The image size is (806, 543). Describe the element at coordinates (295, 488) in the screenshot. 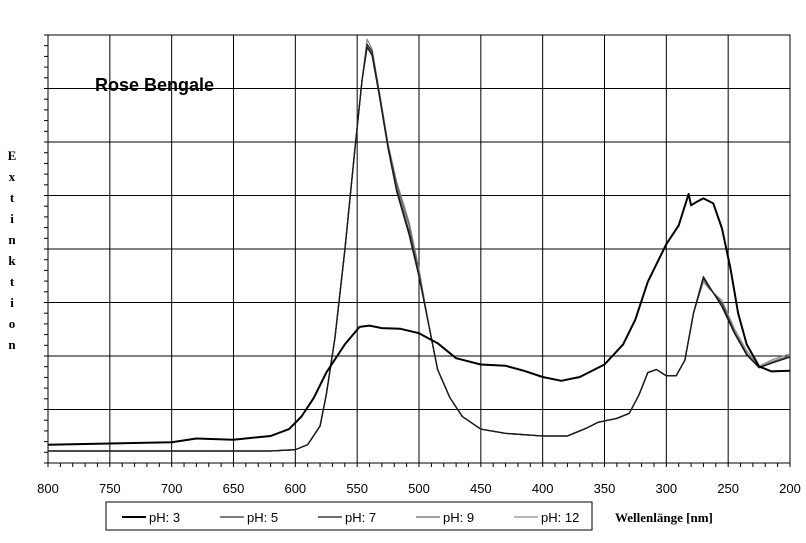

I see `x-tick-label: 600` at that location.